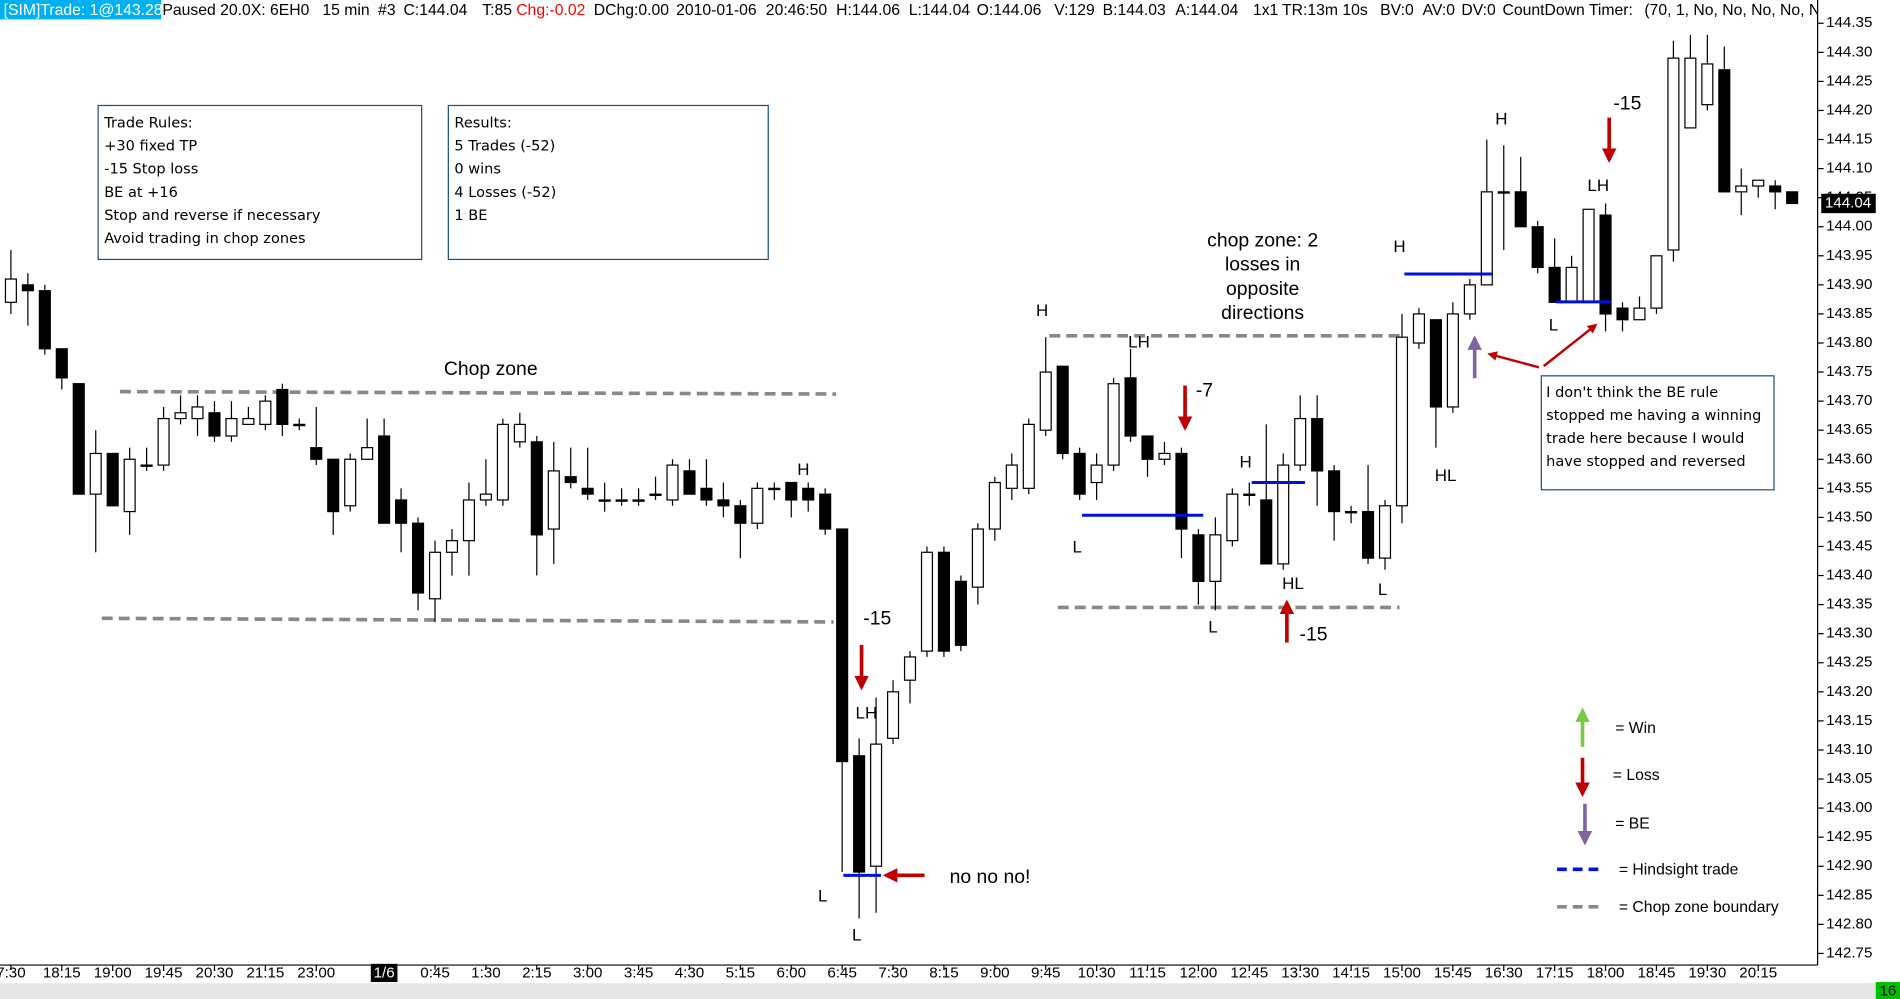 Image resolution: width=1900 pixels, height=999 pixels. Describe the element at coordinates (1632, 393) in the screenshot. I see `note-line: I don't think the BE rule` at that location.